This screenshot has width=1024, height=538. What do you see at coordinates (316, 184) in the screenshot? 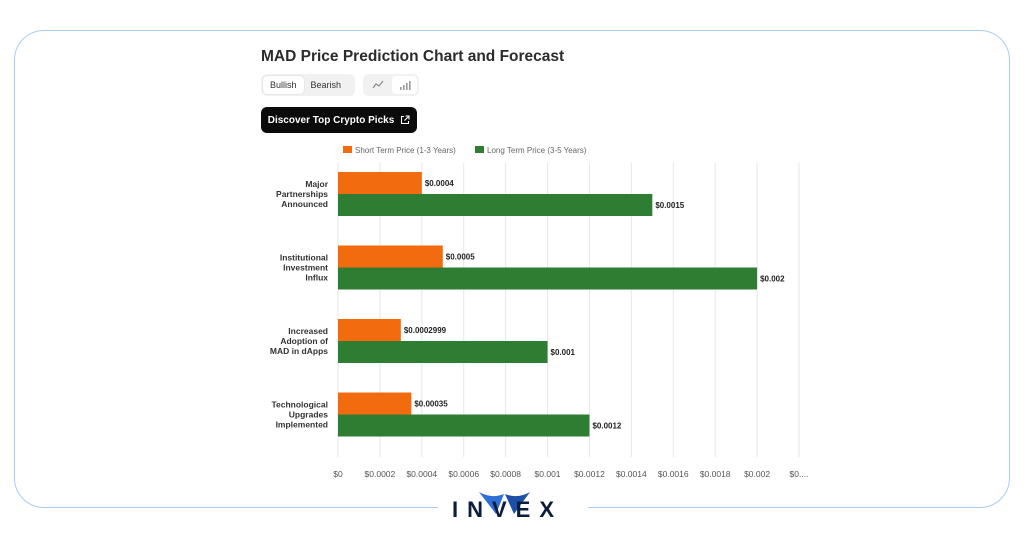
I see `category-label: Major` at bounding box center [316, 184].